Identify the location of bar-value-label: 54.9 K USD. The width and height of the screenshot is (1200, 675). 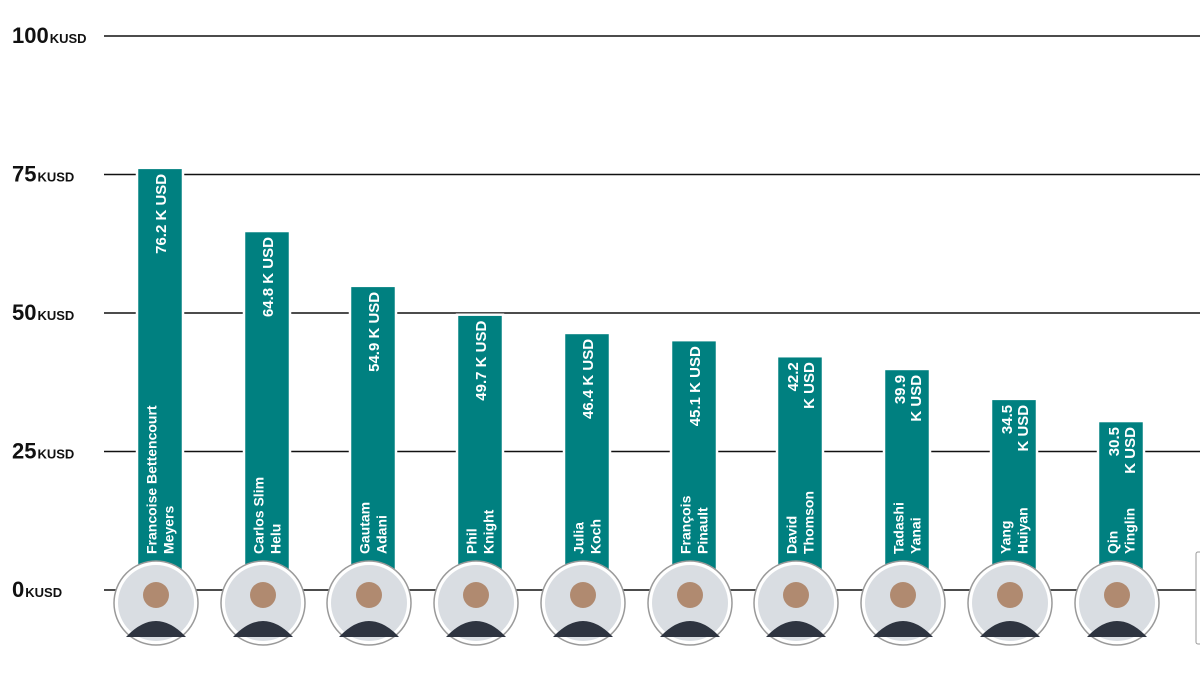
(374, 332).